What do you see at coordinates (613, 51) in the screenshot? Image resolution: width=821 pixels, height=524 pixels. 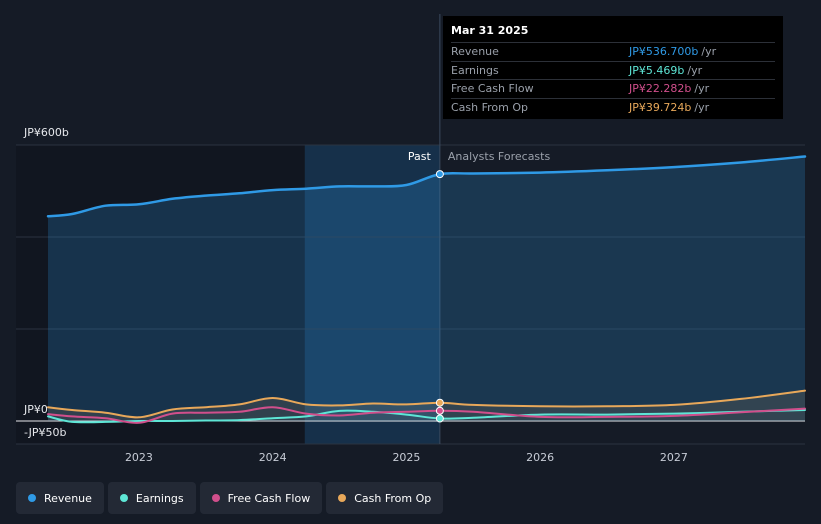 I see `tooltip-row-revenue: Revenue JP¥536.700b /yr` at bounding box center [613, 51].